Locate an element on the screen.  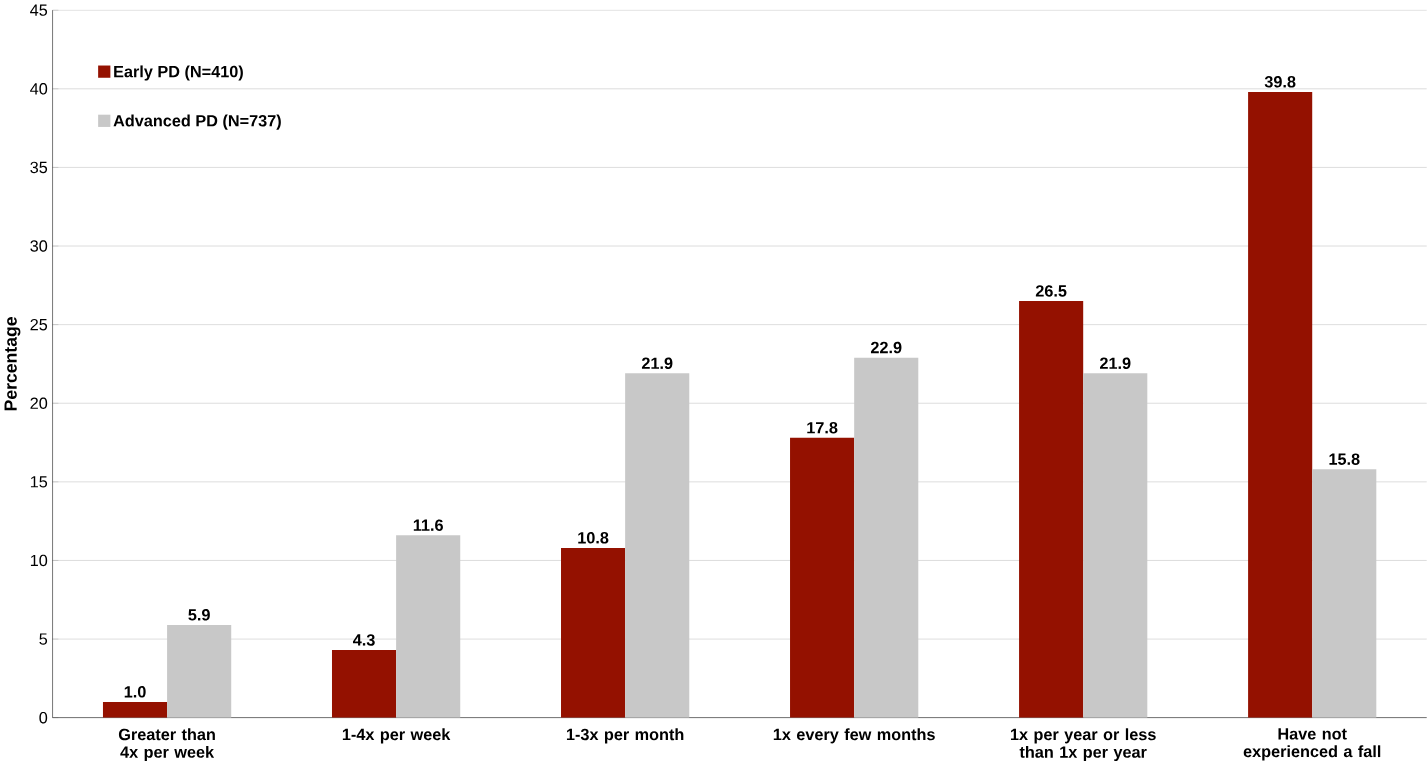
y-tick-label: 5 is located at coordinates (43, 639).